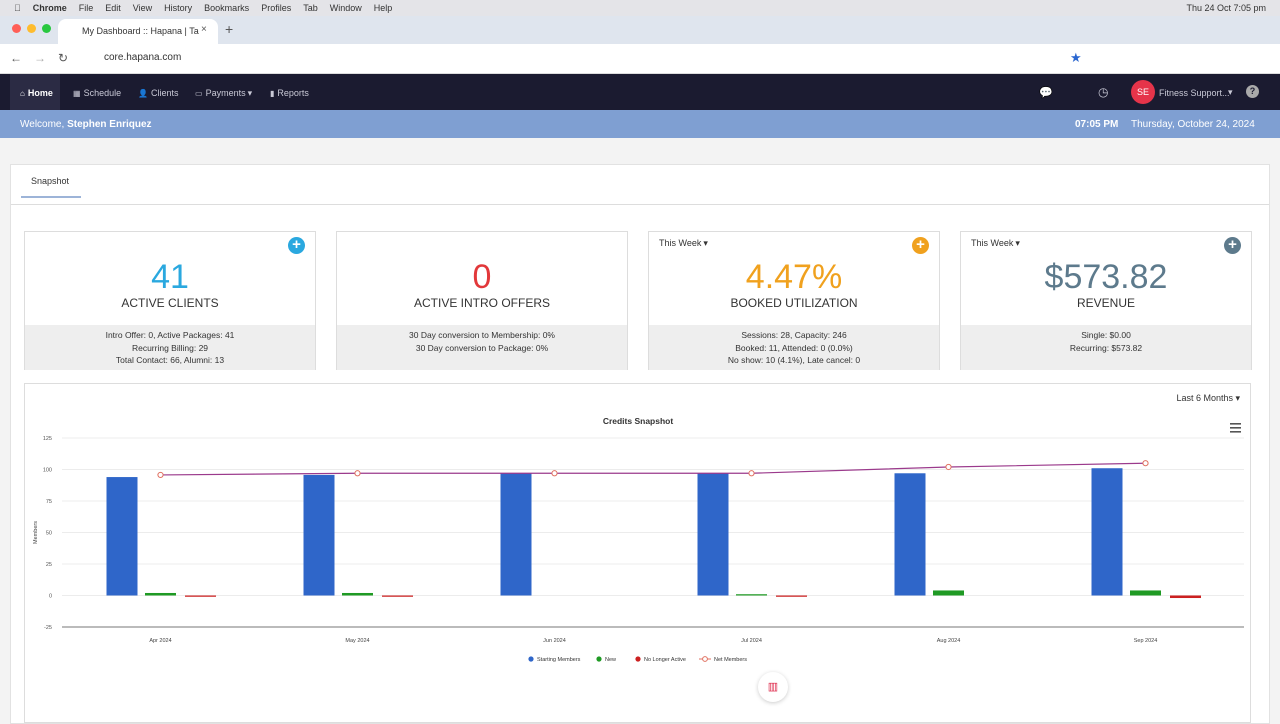 The height and width of the screenshot is (724, 1280). I want to click on history-icon: ◷, so click(1103, 92).